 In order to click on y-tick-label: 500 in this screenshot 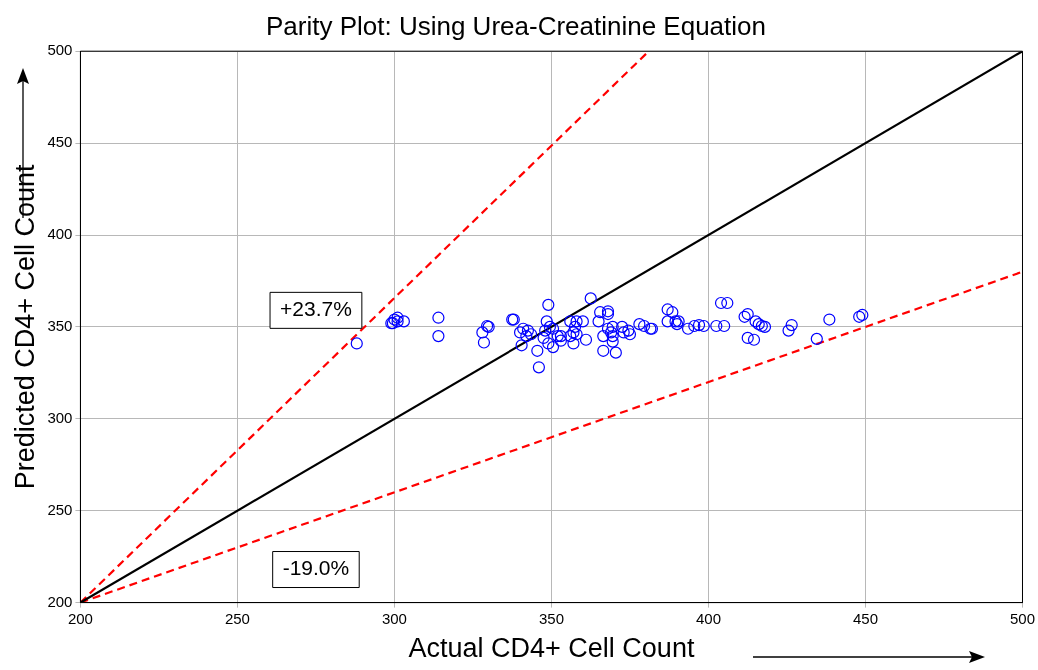, I will do `click(60, 50)`.